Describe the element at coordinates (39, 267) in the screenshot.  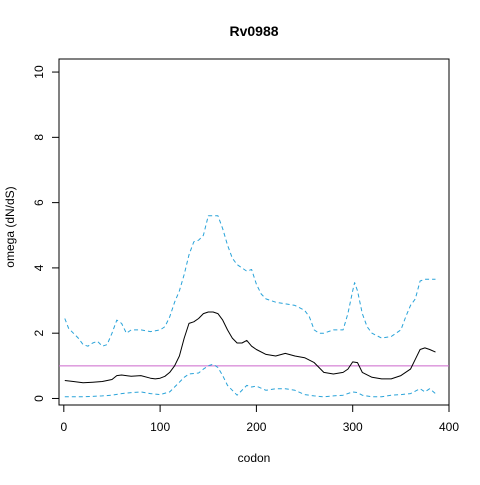
I see `y-tick-label: 4` at that location.